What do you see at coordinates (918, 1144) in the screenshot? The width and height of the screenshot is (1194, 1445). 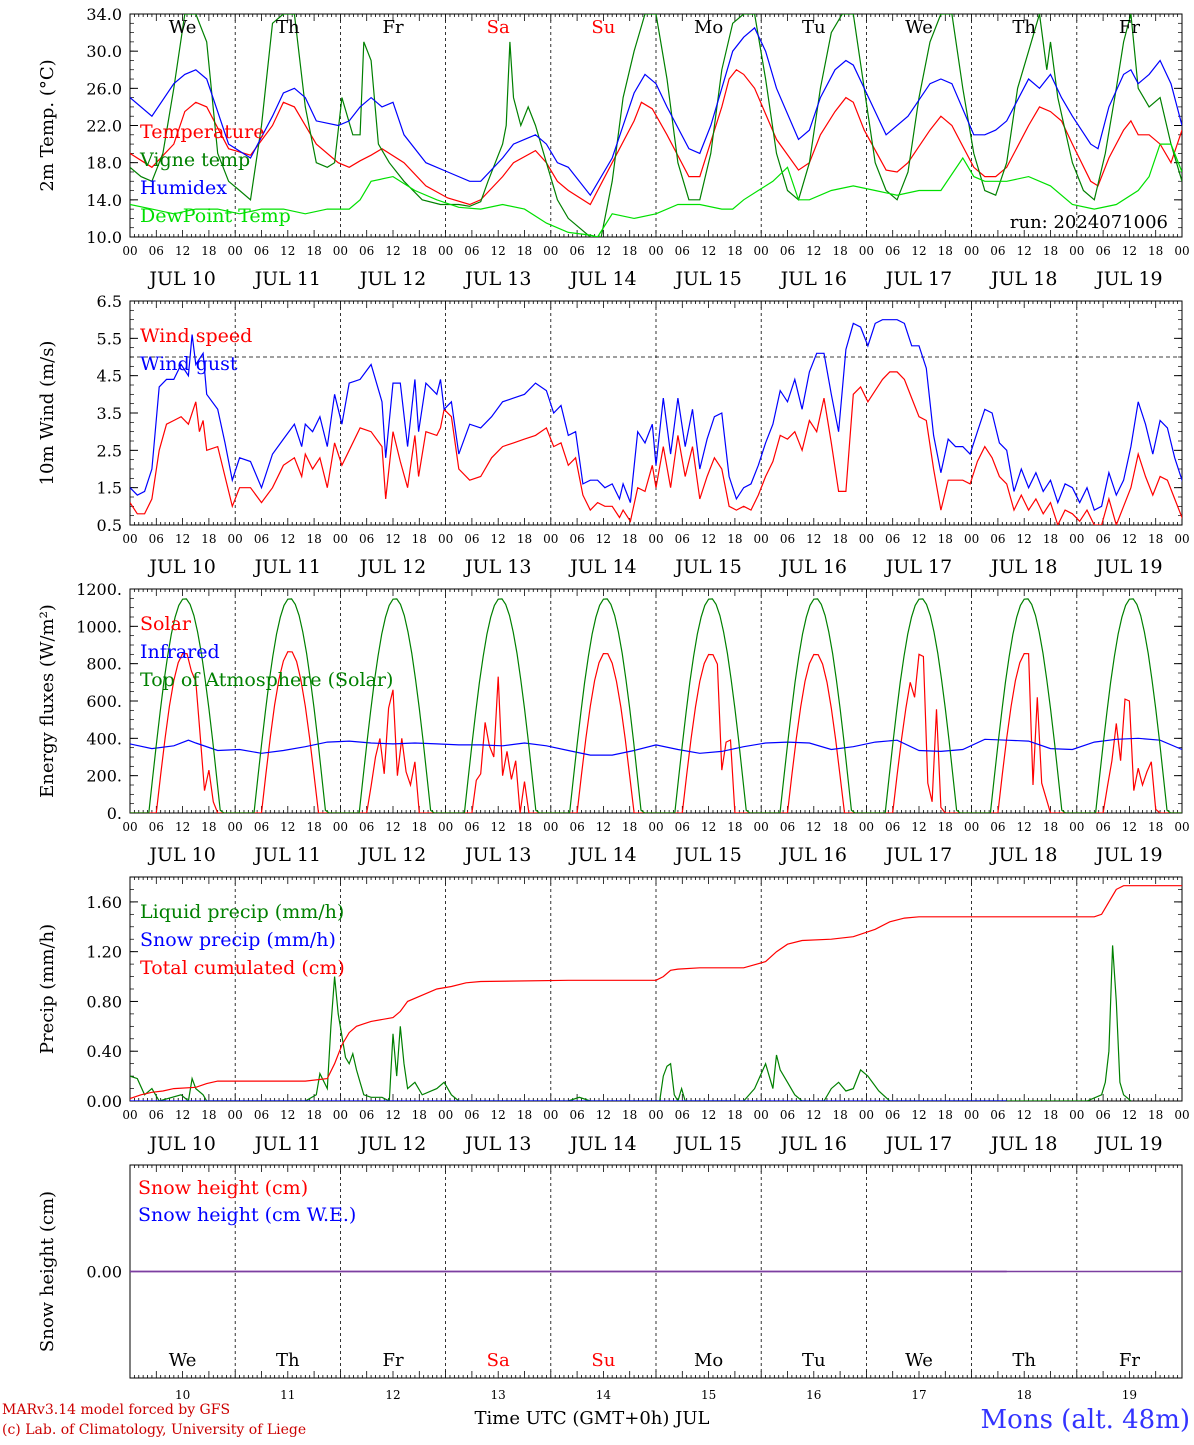 I see `x-date-label: JUL 17` at bounding box center [918, 1144].